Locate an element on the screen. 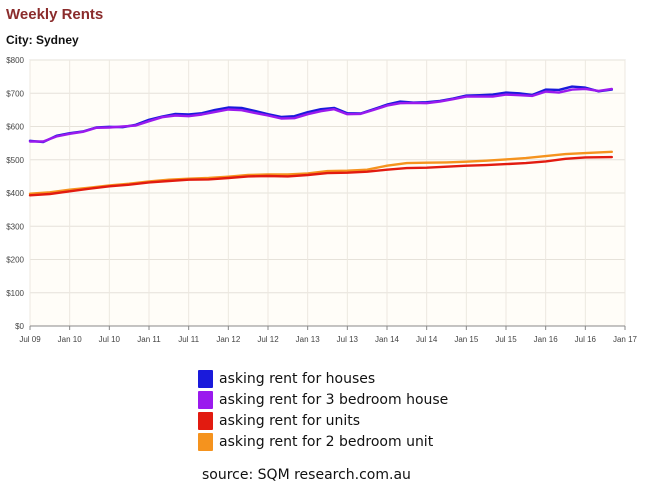 The image size is (651, 496). x-tick-label: Jan 13 is located at coordinates (308, 339).